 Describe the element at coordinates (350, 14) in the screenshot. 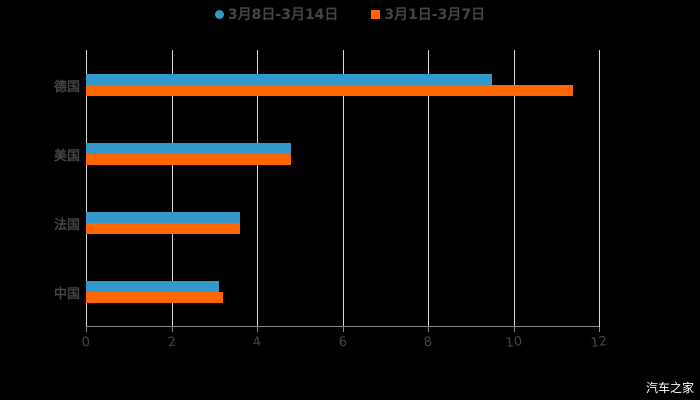

I see `chart-legend: 3月8日-3月14日 3月1日-3月7日` at that location.